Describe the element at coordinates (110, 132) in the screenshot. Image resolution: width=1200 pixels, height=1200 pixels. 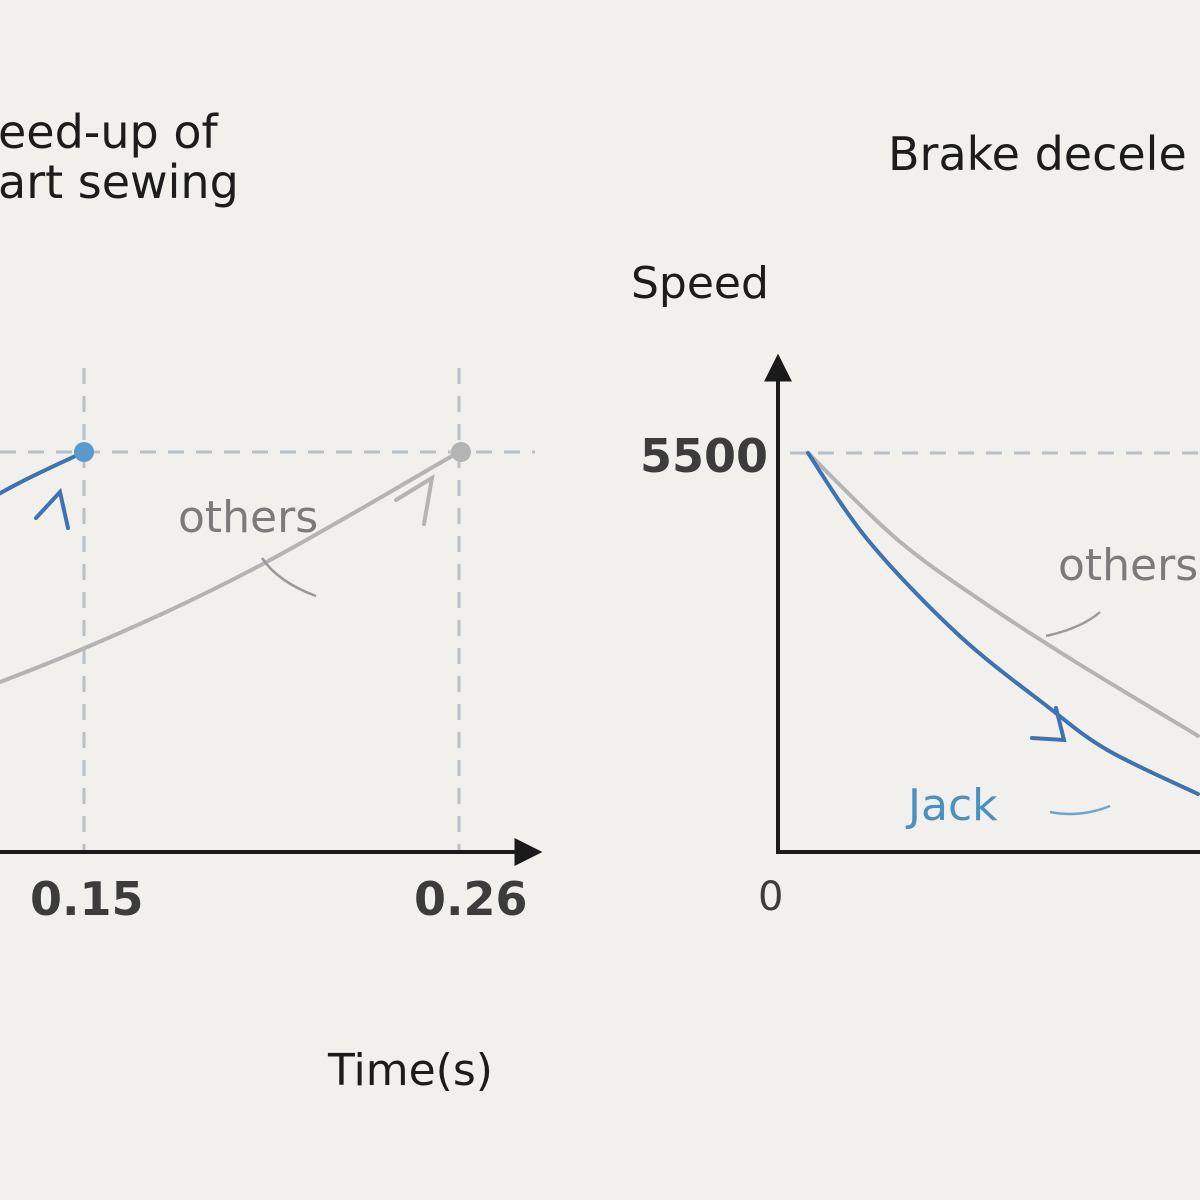
I see `left-title-line-1: eed-up of` at that location.